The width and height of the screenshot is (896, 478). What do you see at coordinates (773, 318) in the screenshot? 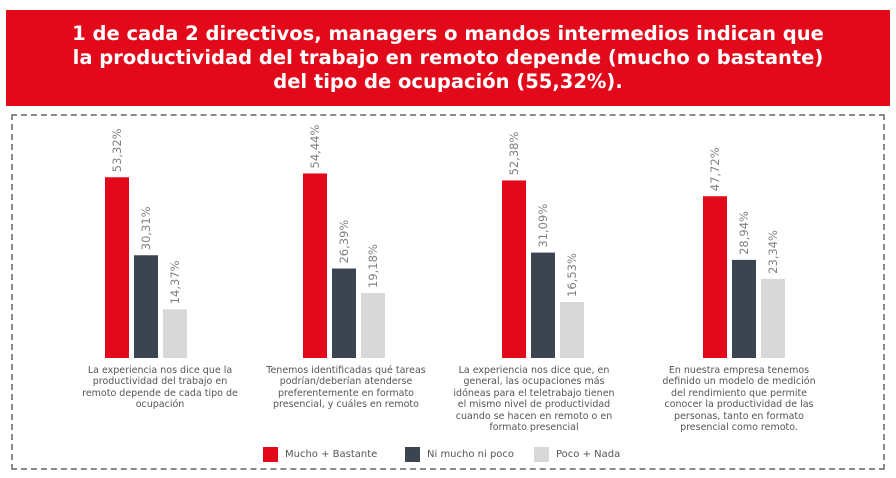
I see `bar-series3-group4` at bounding box center [773, 318].